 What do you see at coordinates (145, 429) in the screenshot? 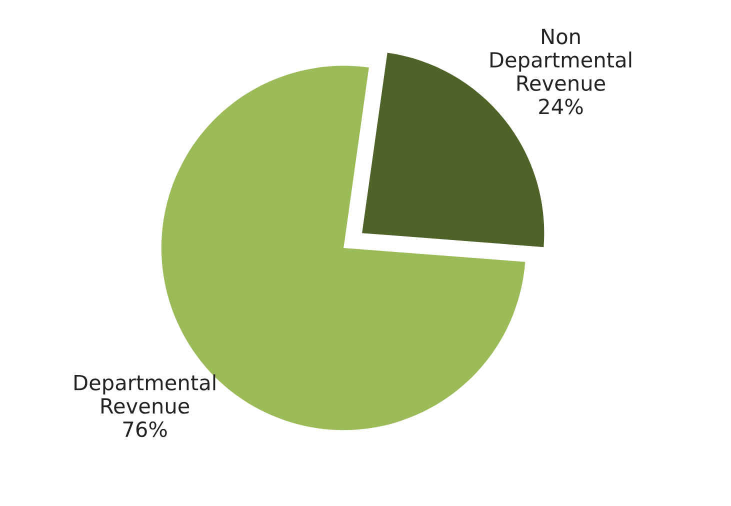
I see `data-label: 76%` at bounding box center [145, 429].